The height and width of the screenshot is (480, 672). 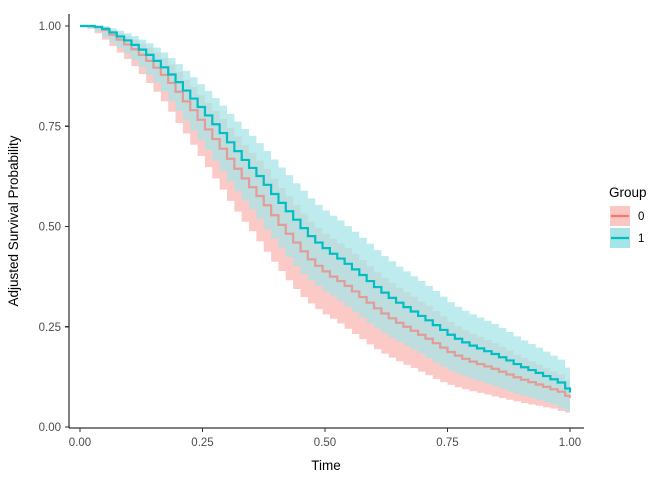 What do you see at coordinates (50, 127) in the screenshot?
I see `y-tick-label: 0.75` at bounding box center [50, 127].